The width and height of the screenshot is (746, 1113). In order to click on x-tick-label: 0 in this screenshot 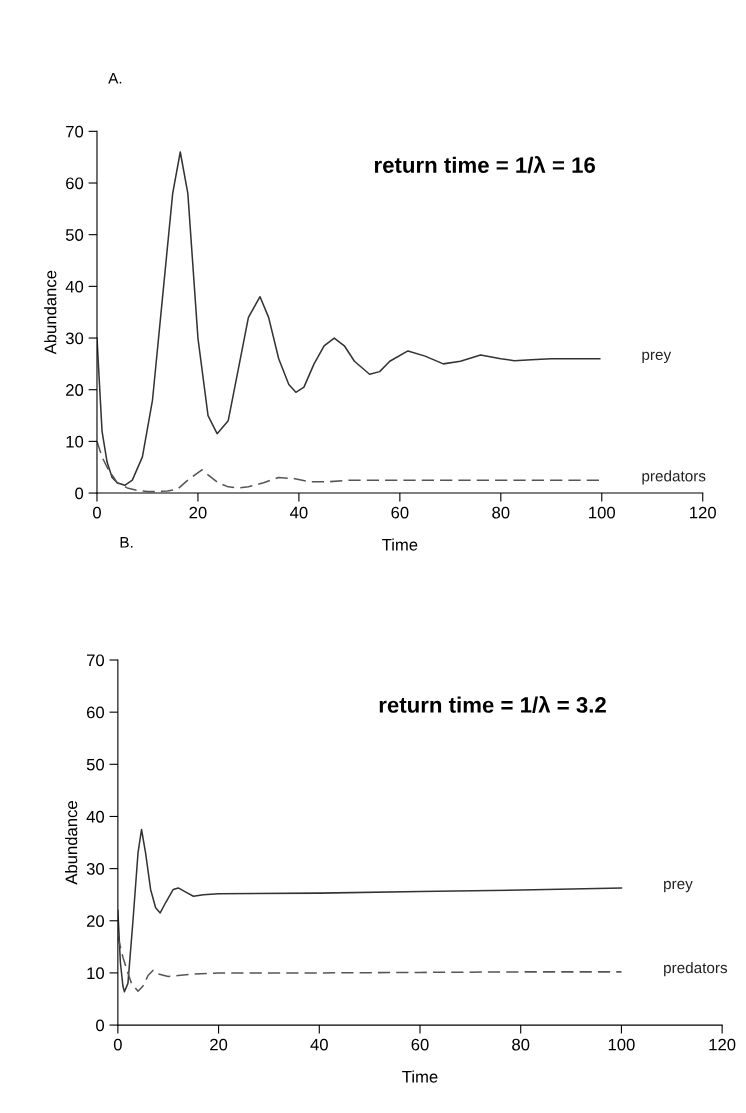, I will do `click(117, 1044)`.